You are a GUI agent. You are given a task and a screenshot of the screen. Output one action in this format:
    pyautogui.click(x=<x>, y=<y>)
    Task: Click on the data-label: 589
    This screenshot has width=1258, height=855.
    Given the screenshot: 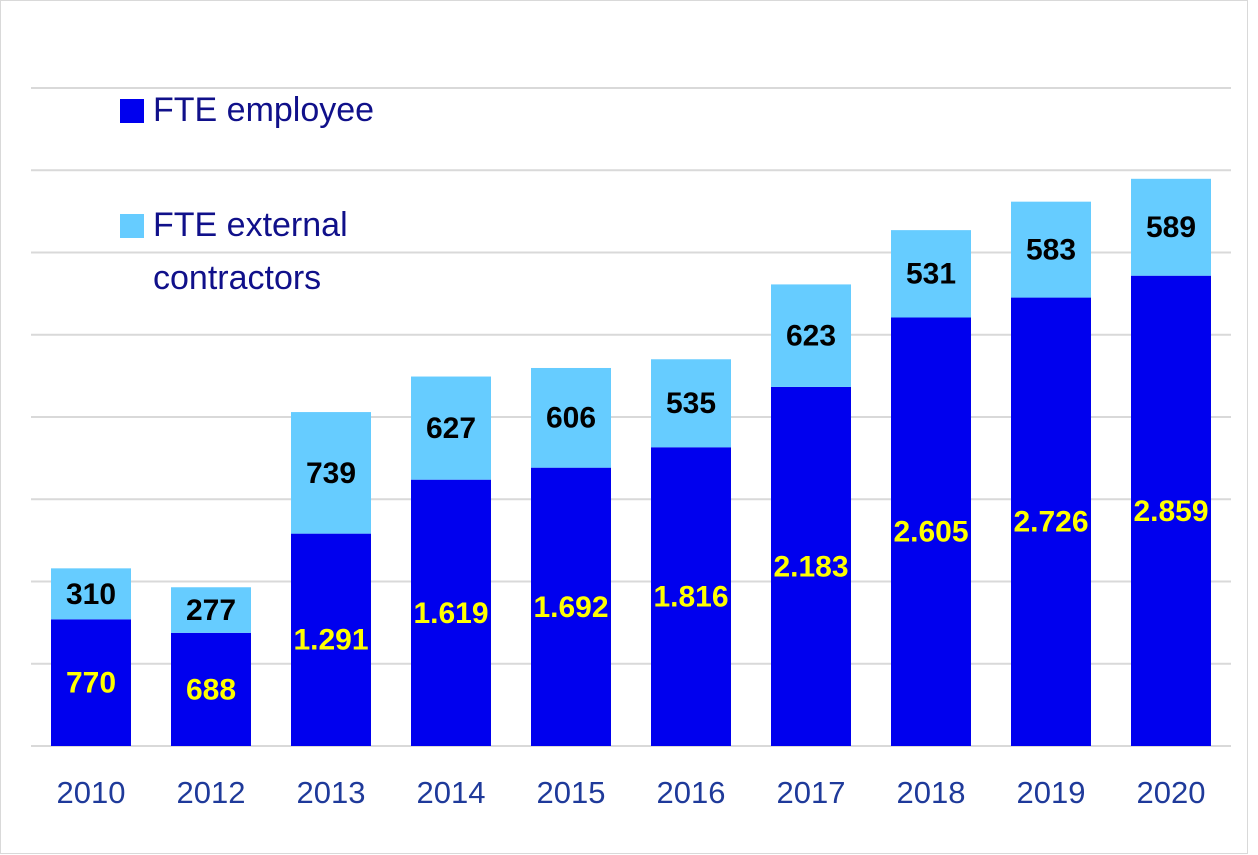 What is the action you would take?
    pyautogui.click(x=1171, y=227)
    